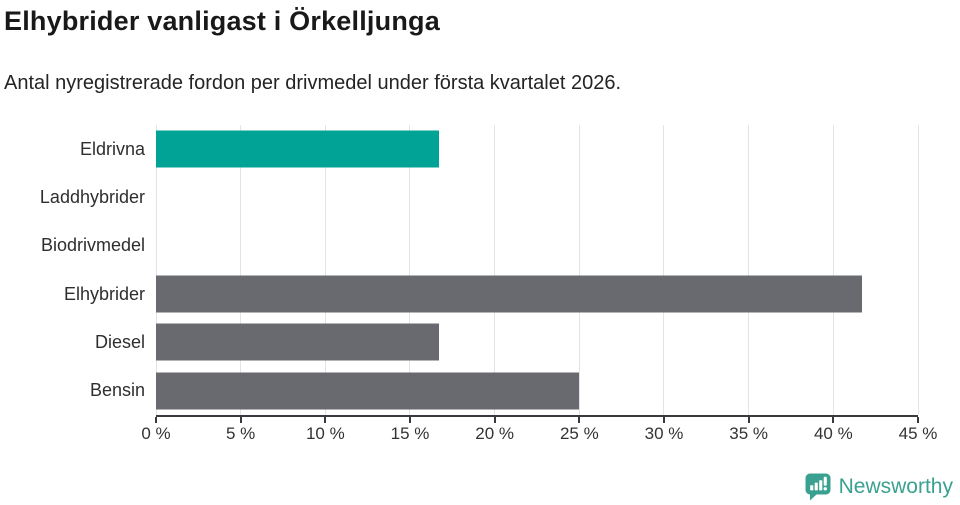 The image size is (960, 505). What do you see at coordinates (833, 433) in the screenshot?
I see `x-tick-label-40: 40 %` at bounding box center [833, 433].